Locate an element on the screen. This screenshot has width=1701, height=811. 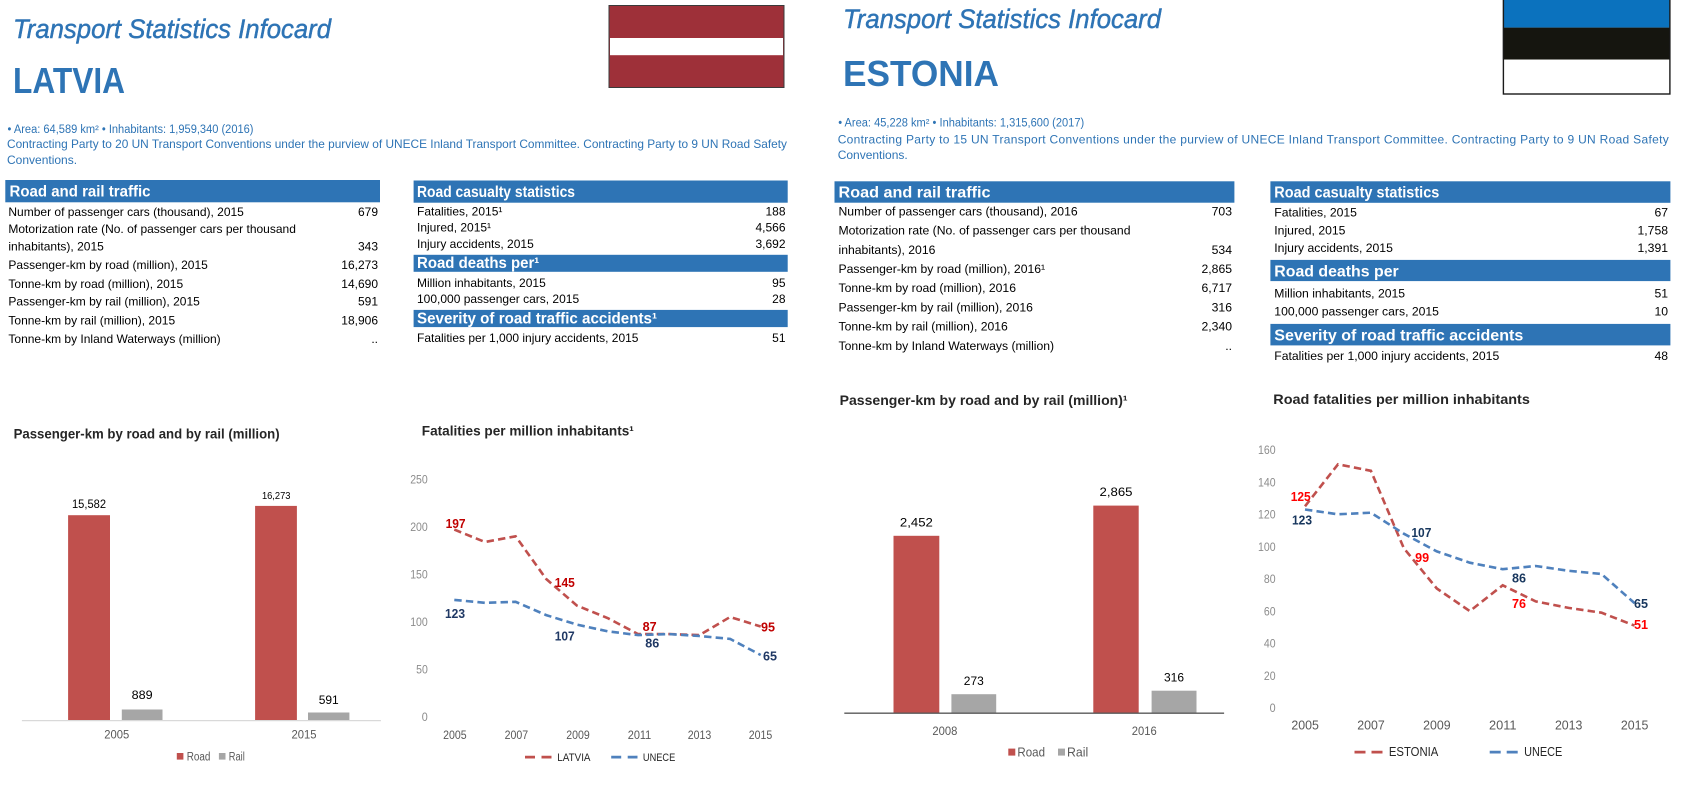
svg-text: 1,391 is located at coordinates (1653, 248).